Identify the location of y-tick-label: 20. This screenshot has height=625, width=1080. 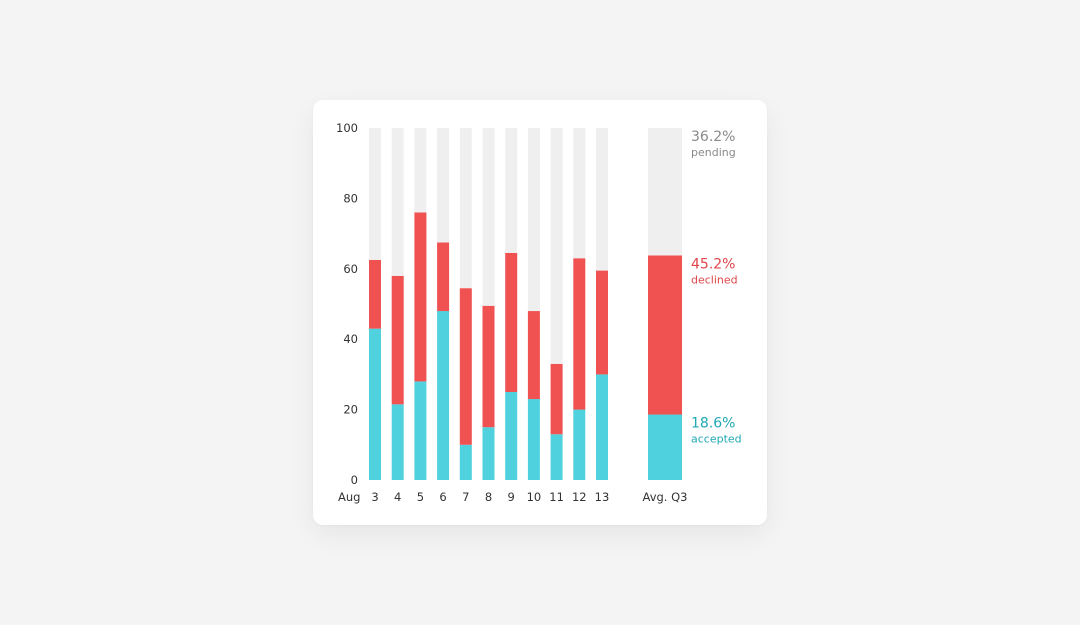
(350, 410).